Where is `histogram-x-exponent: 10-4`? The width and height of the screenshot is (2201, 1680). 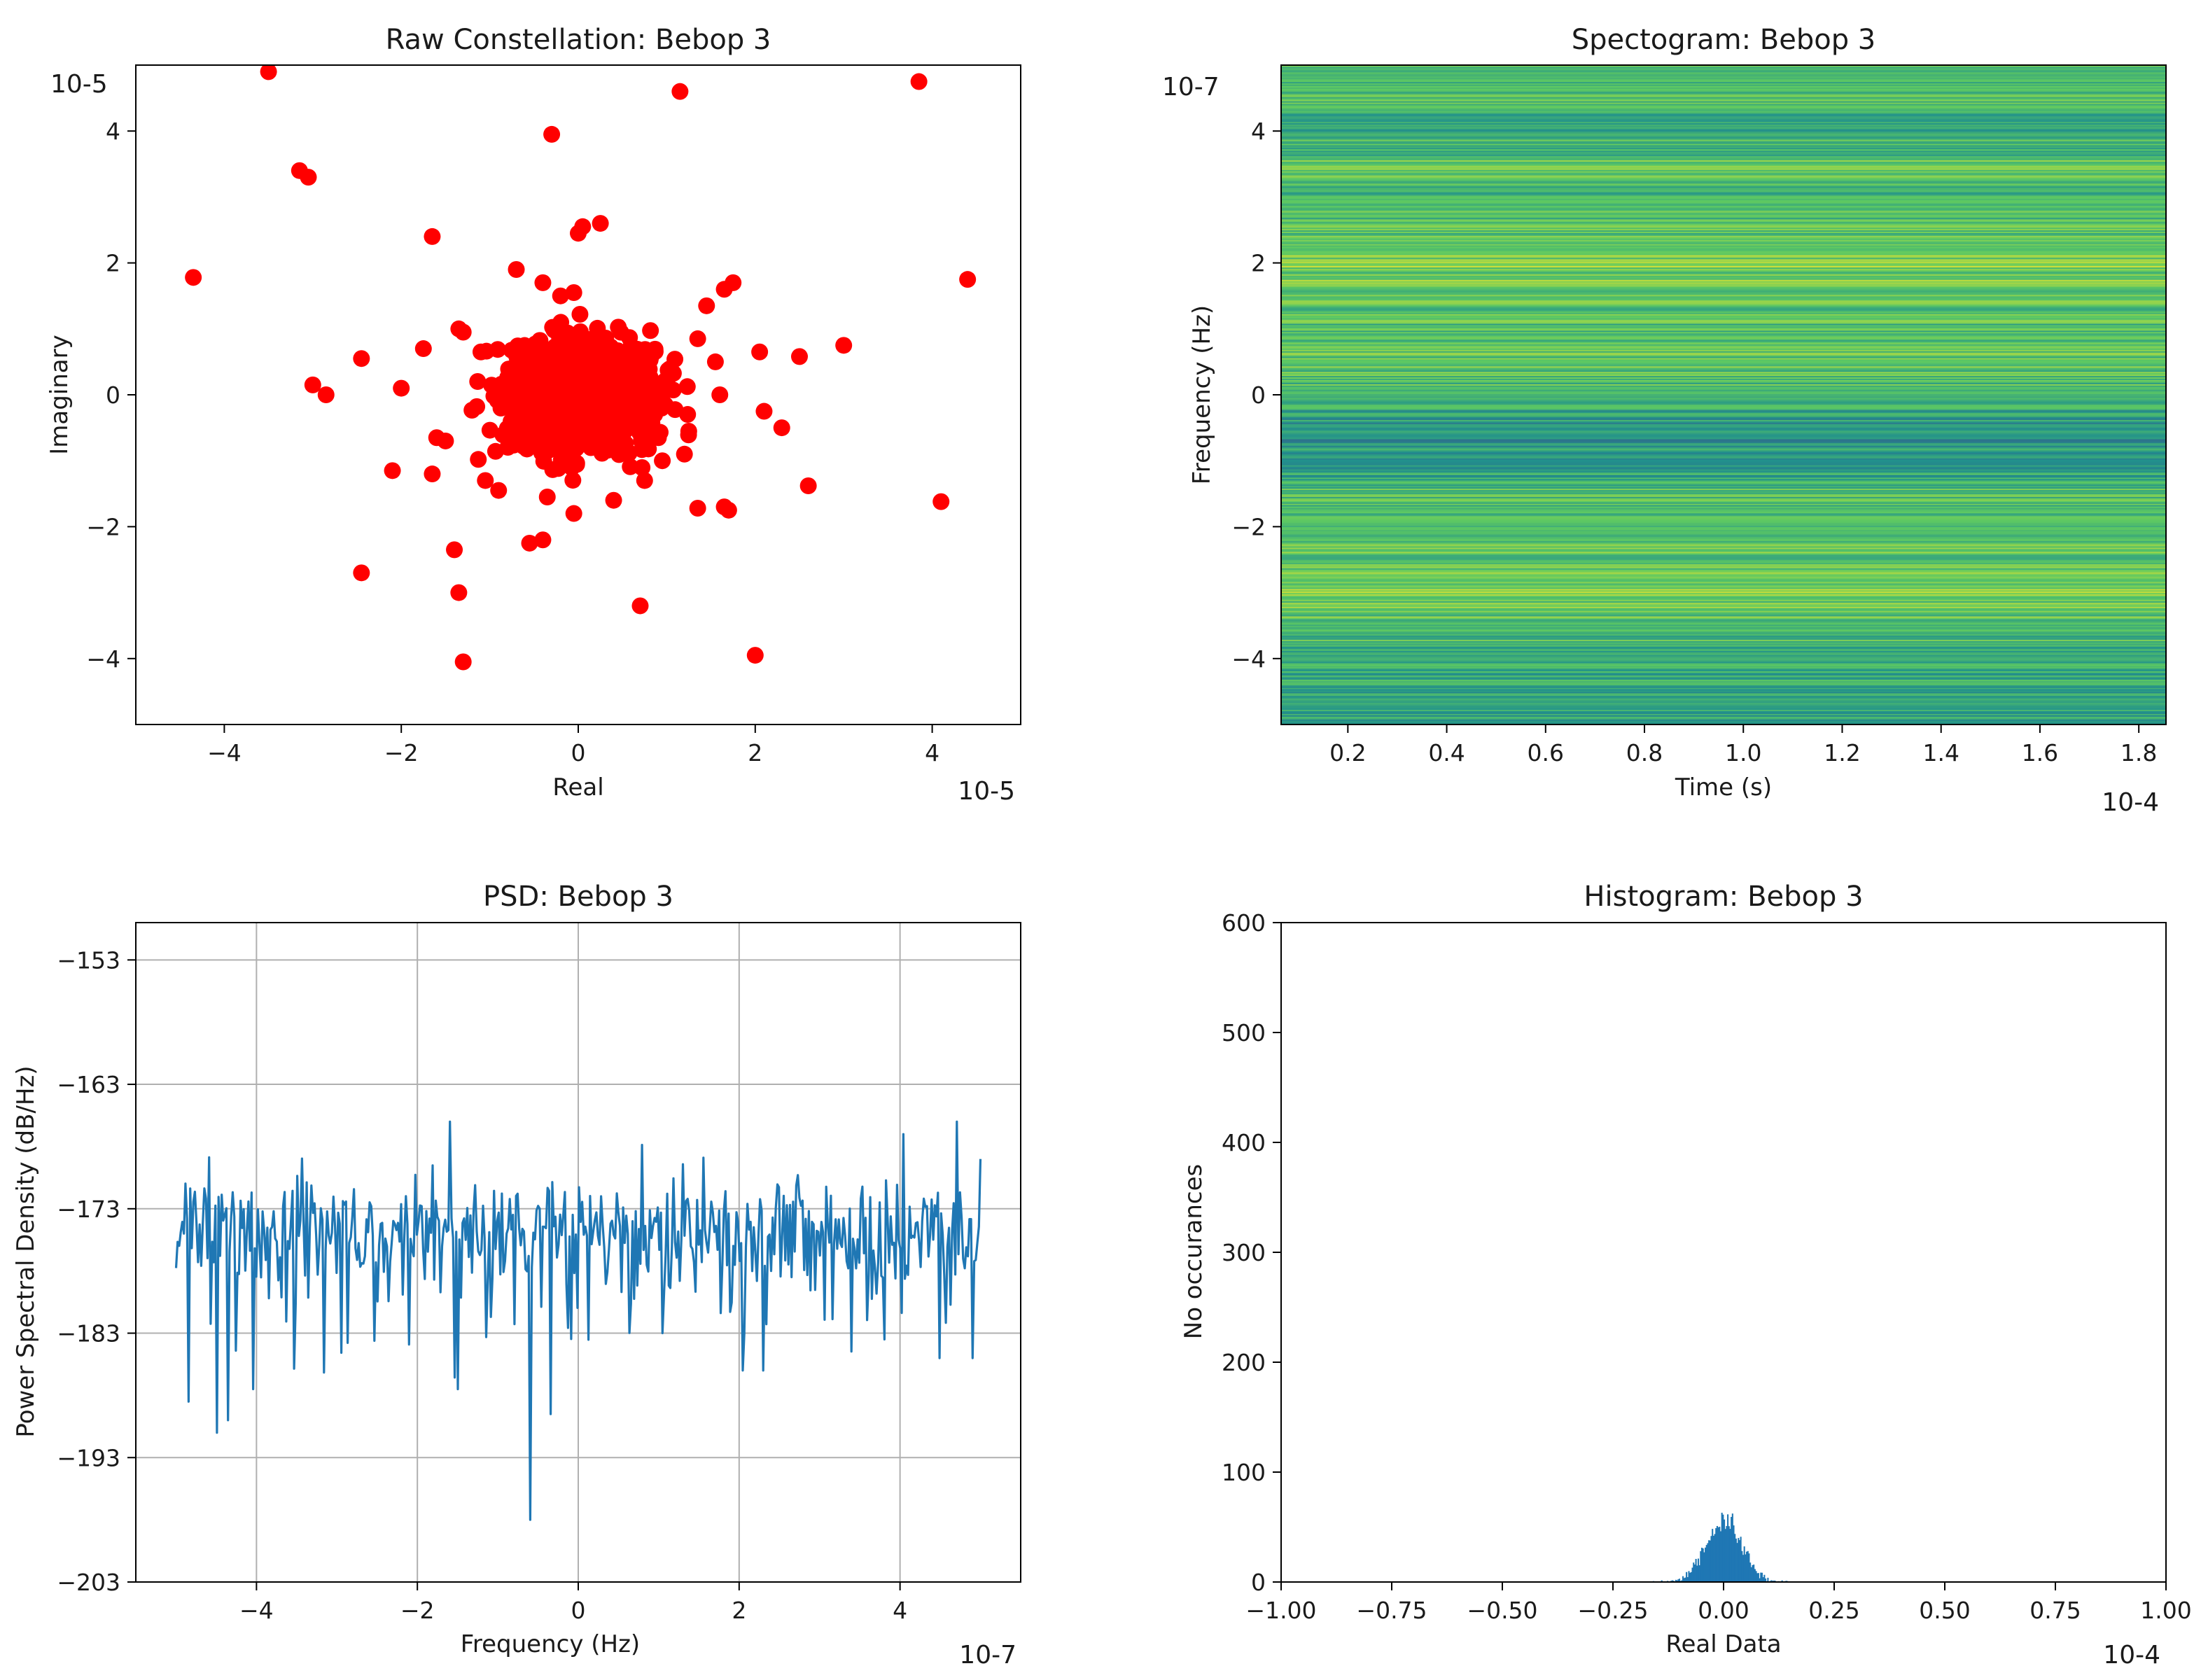 histogram-x-exponent: 10-4 is located at coordinates (2132, 1655).